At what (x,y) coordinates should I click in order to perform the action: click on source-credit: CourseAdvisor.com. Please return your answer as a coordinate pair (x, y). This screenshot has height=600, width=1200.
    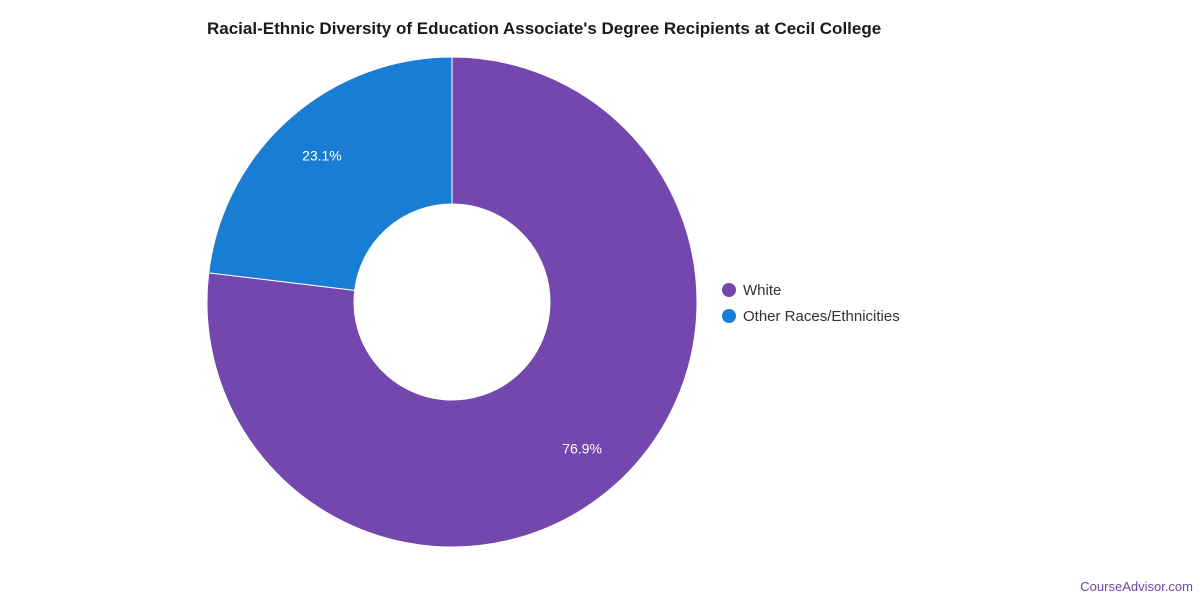
    Looking at the image, I should click on (1136, 586).